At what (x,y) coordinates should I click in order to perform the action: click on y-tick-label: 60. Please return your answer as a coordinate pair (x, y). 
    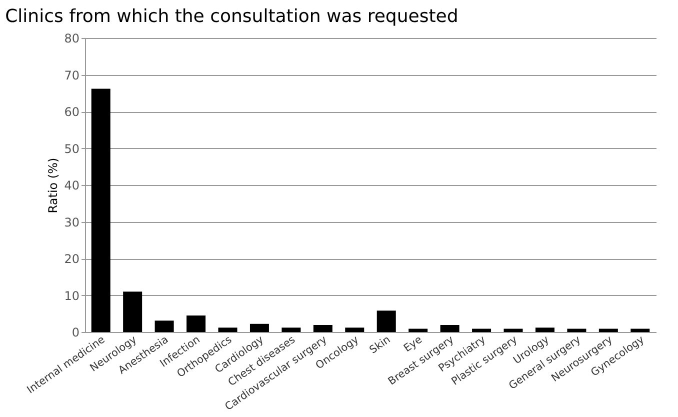
    Looking at the image, I should click on (72, 112).